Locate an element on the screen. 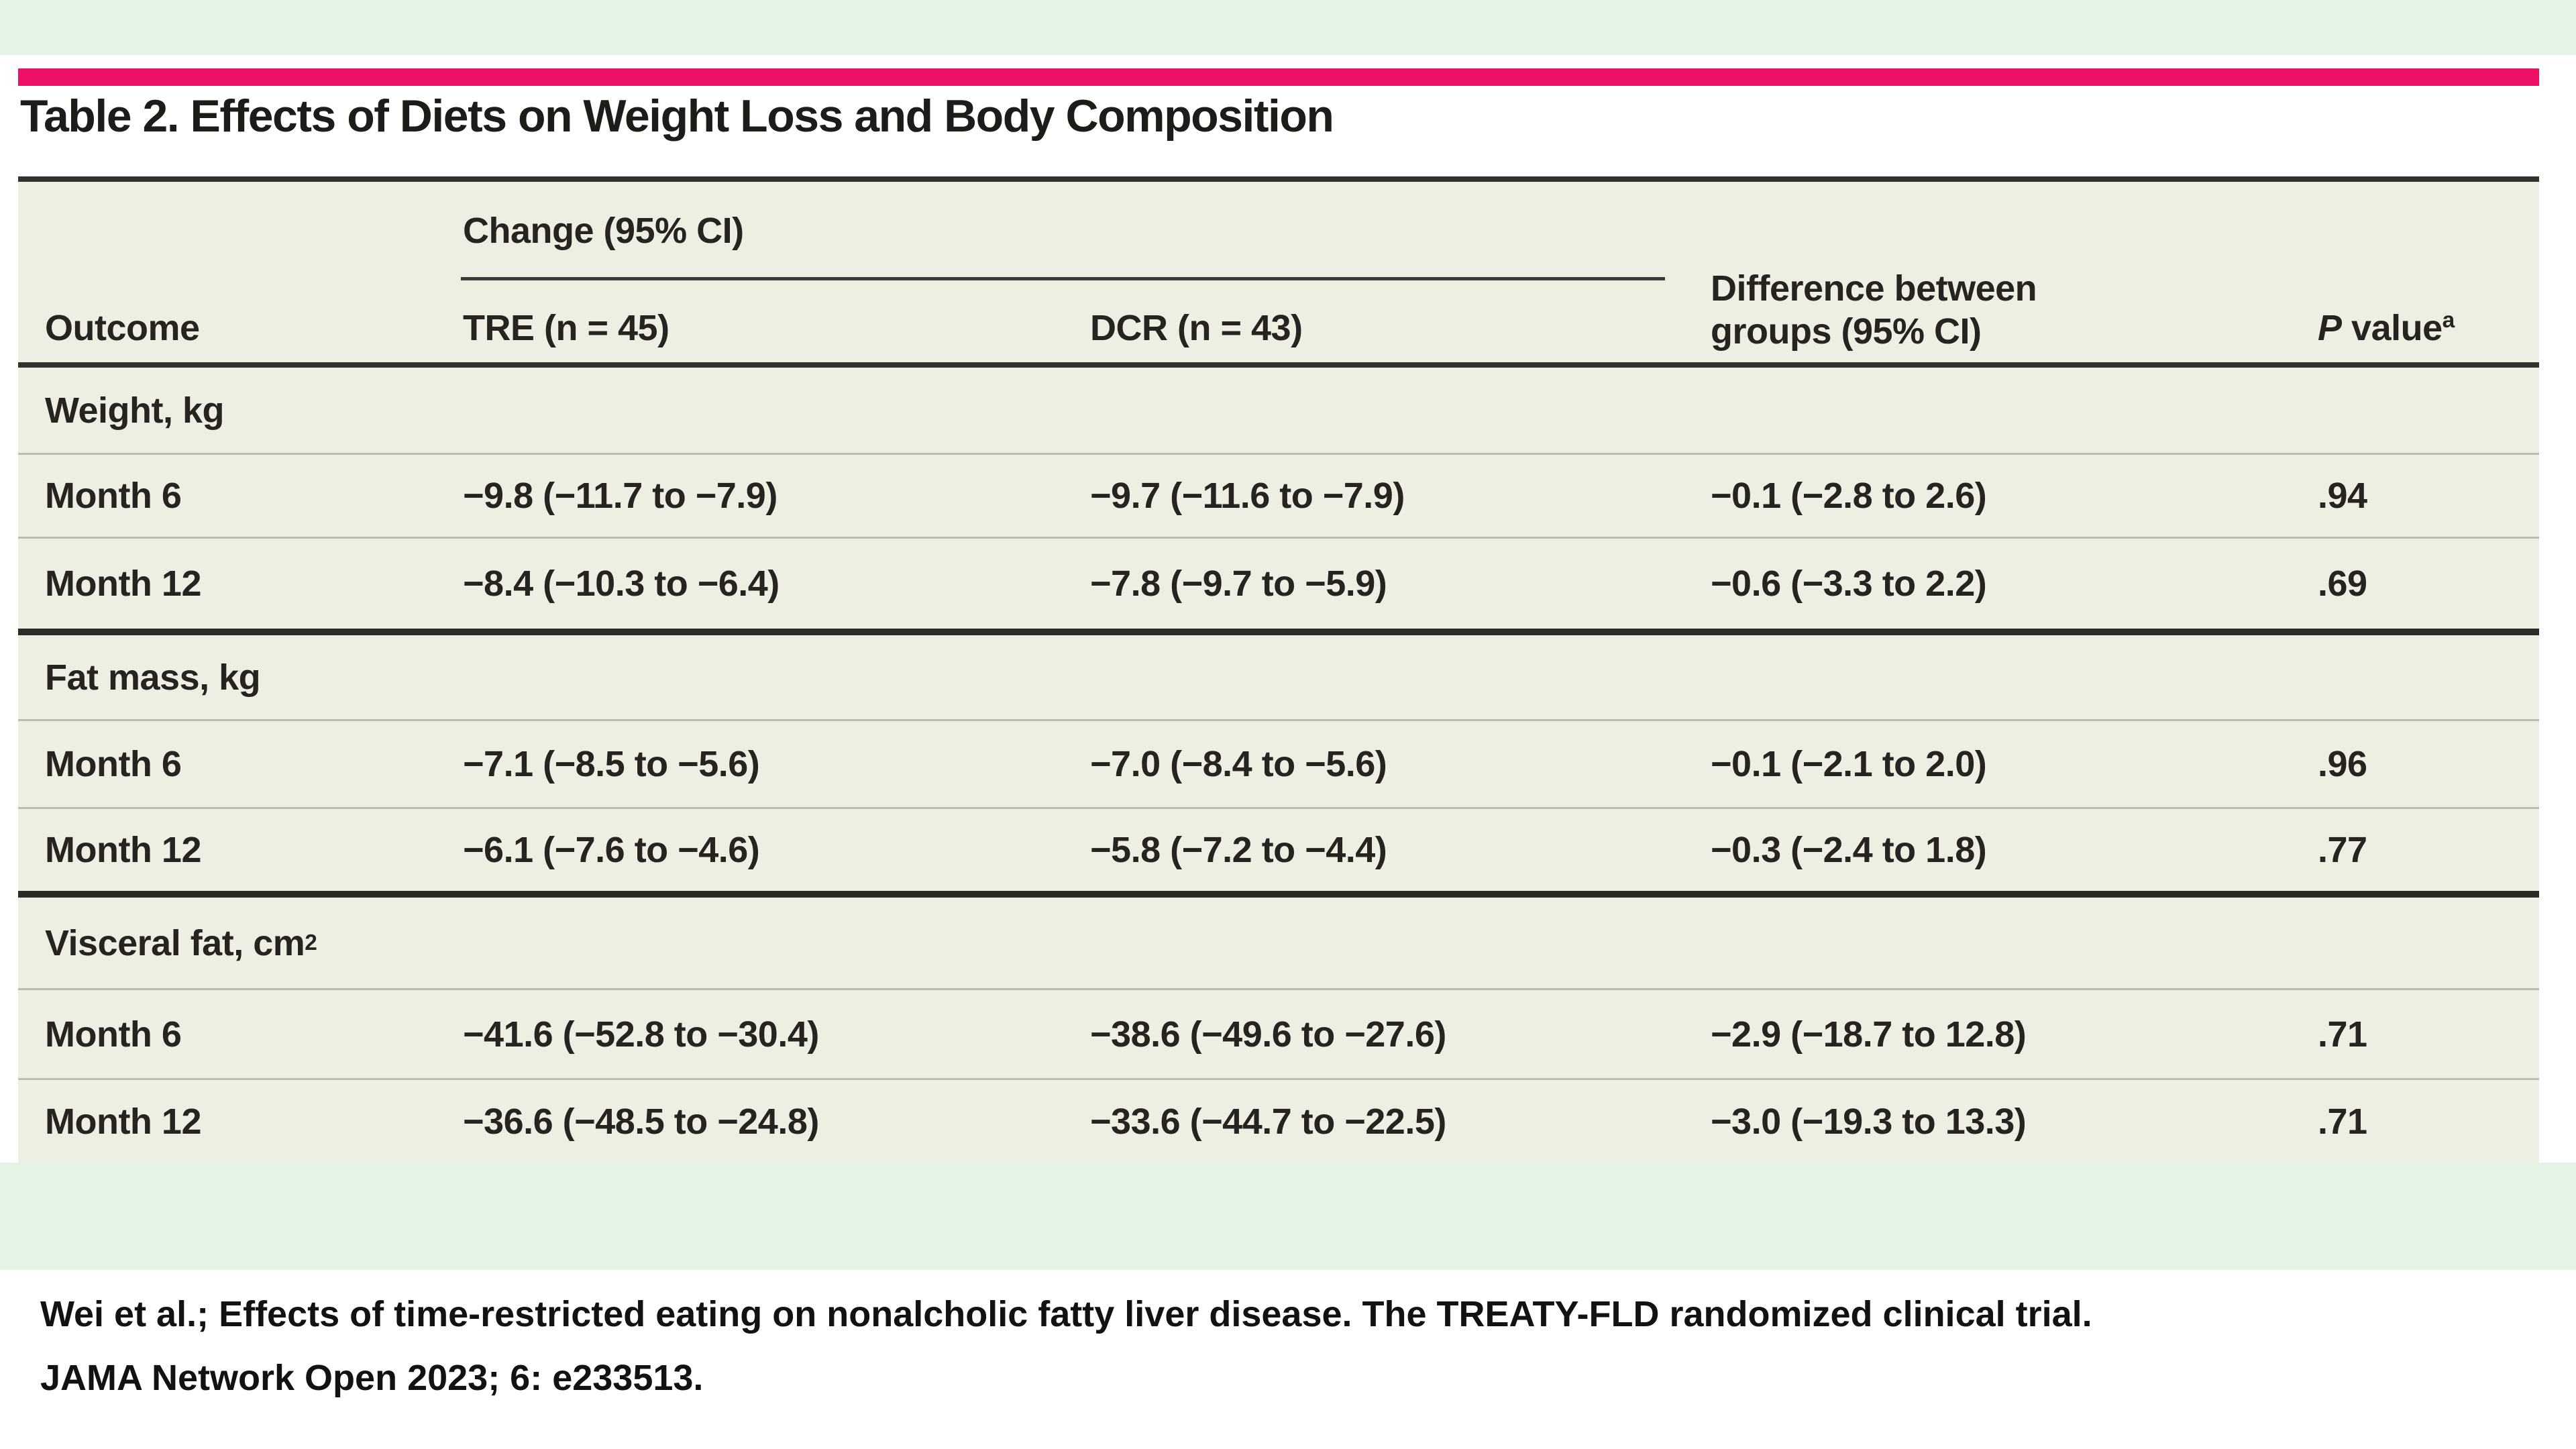 The image size is (2576, 1449). cell-dcr: −7.8 (−9.7 to −5.9) is located at coordinates (1238, 584).